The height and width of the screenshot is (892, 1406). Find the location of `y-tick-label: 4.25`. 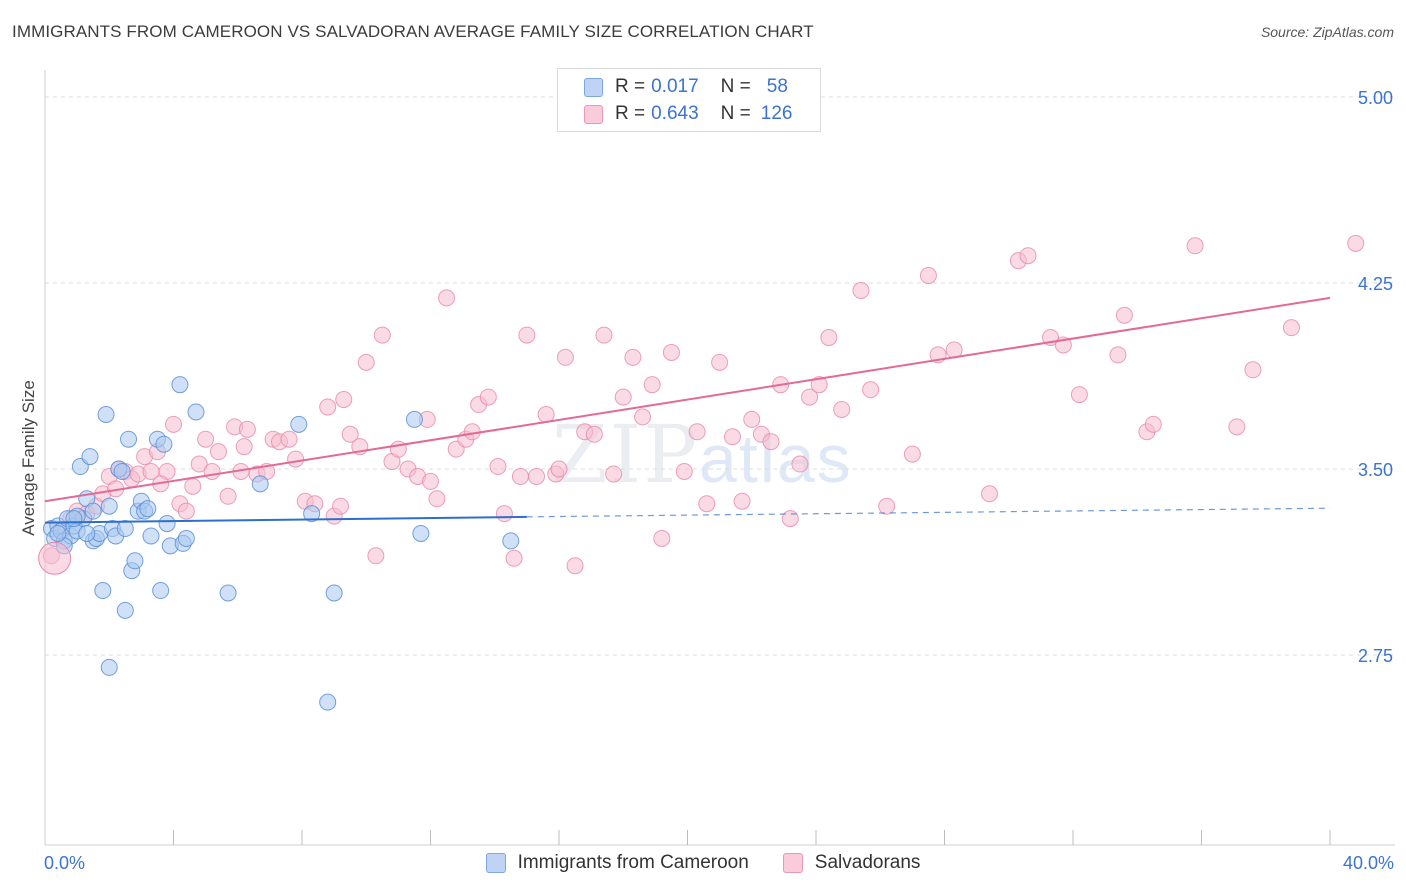

y-tick-label: 4.25 is located at coordinates (1375, 284).